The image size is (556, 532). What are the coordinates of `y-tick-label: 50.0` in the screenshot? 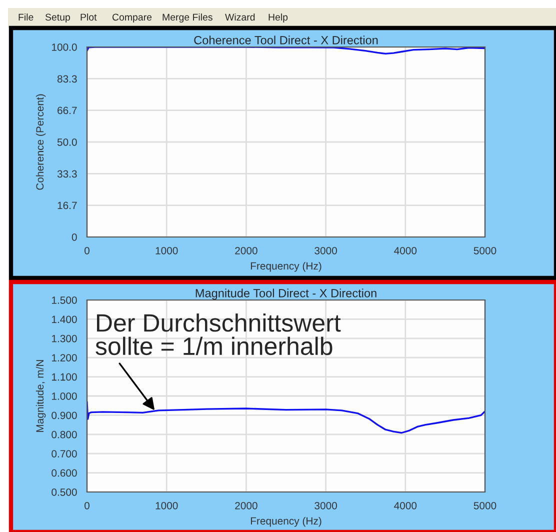 It's located at (67, 142).